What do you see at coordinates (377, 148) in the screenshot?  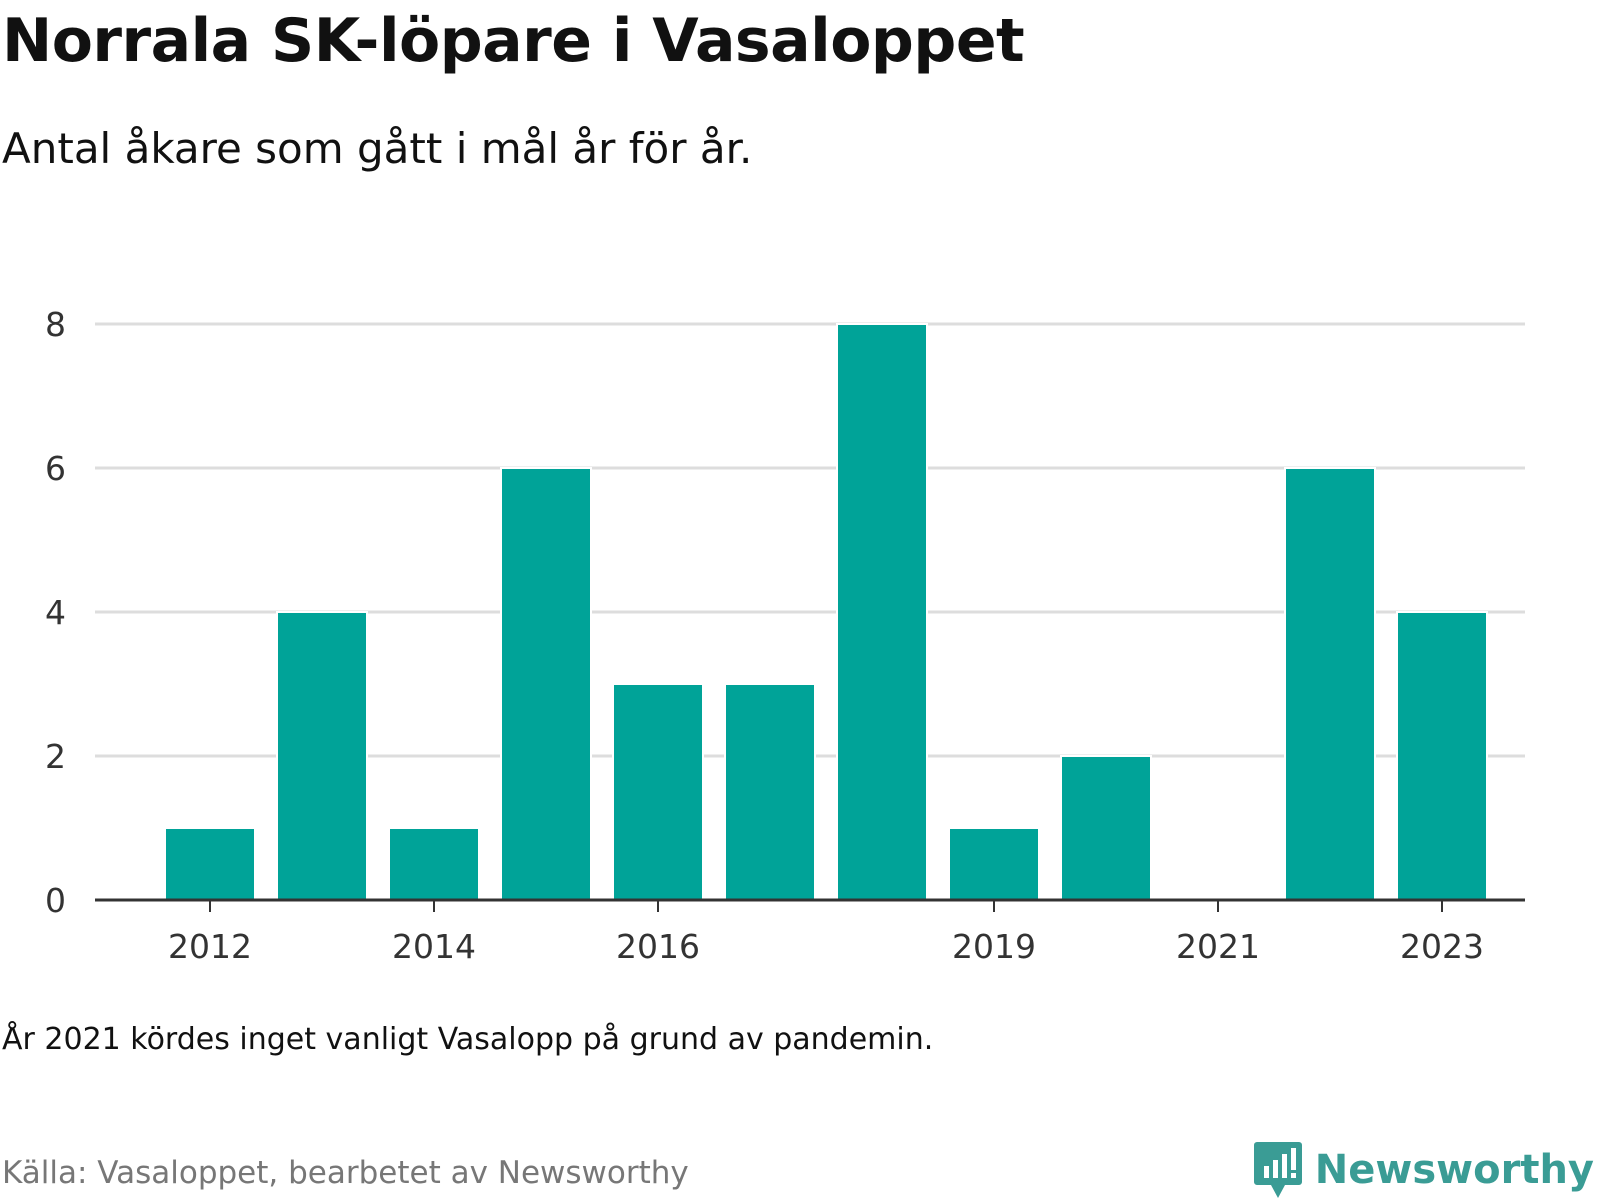 I see `chart-subtitle: Antal åkare som gått i mål år för år.` at bounding box center [377, 148].